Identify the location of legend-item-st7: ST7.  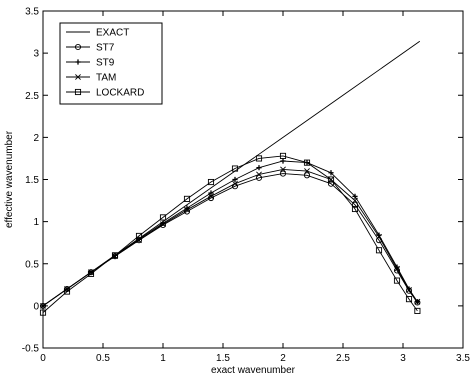
(90, 48).